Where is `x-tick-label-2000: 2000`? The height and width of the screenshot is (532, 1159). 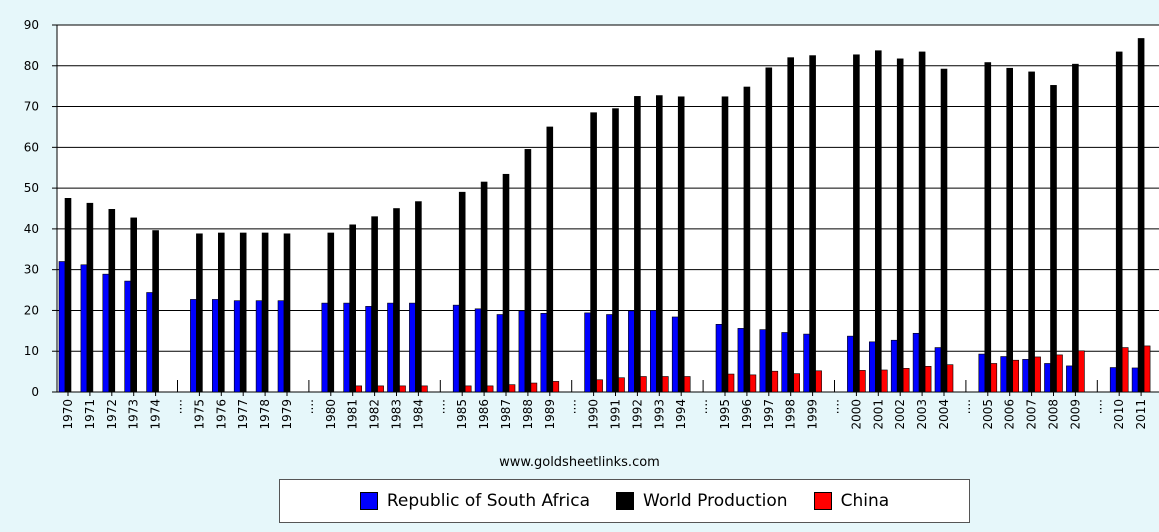 x-tick-label-2000: 2000 is located at coordinates (856, 414).